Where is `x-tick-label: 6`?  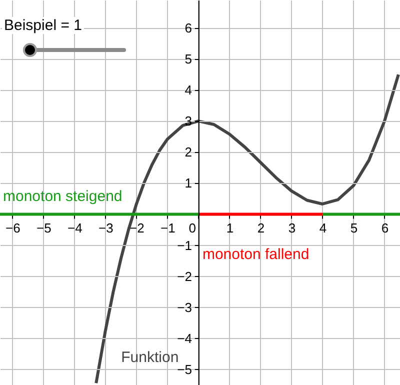
x-tick-label: 6 is located at coordinates (385, 228).